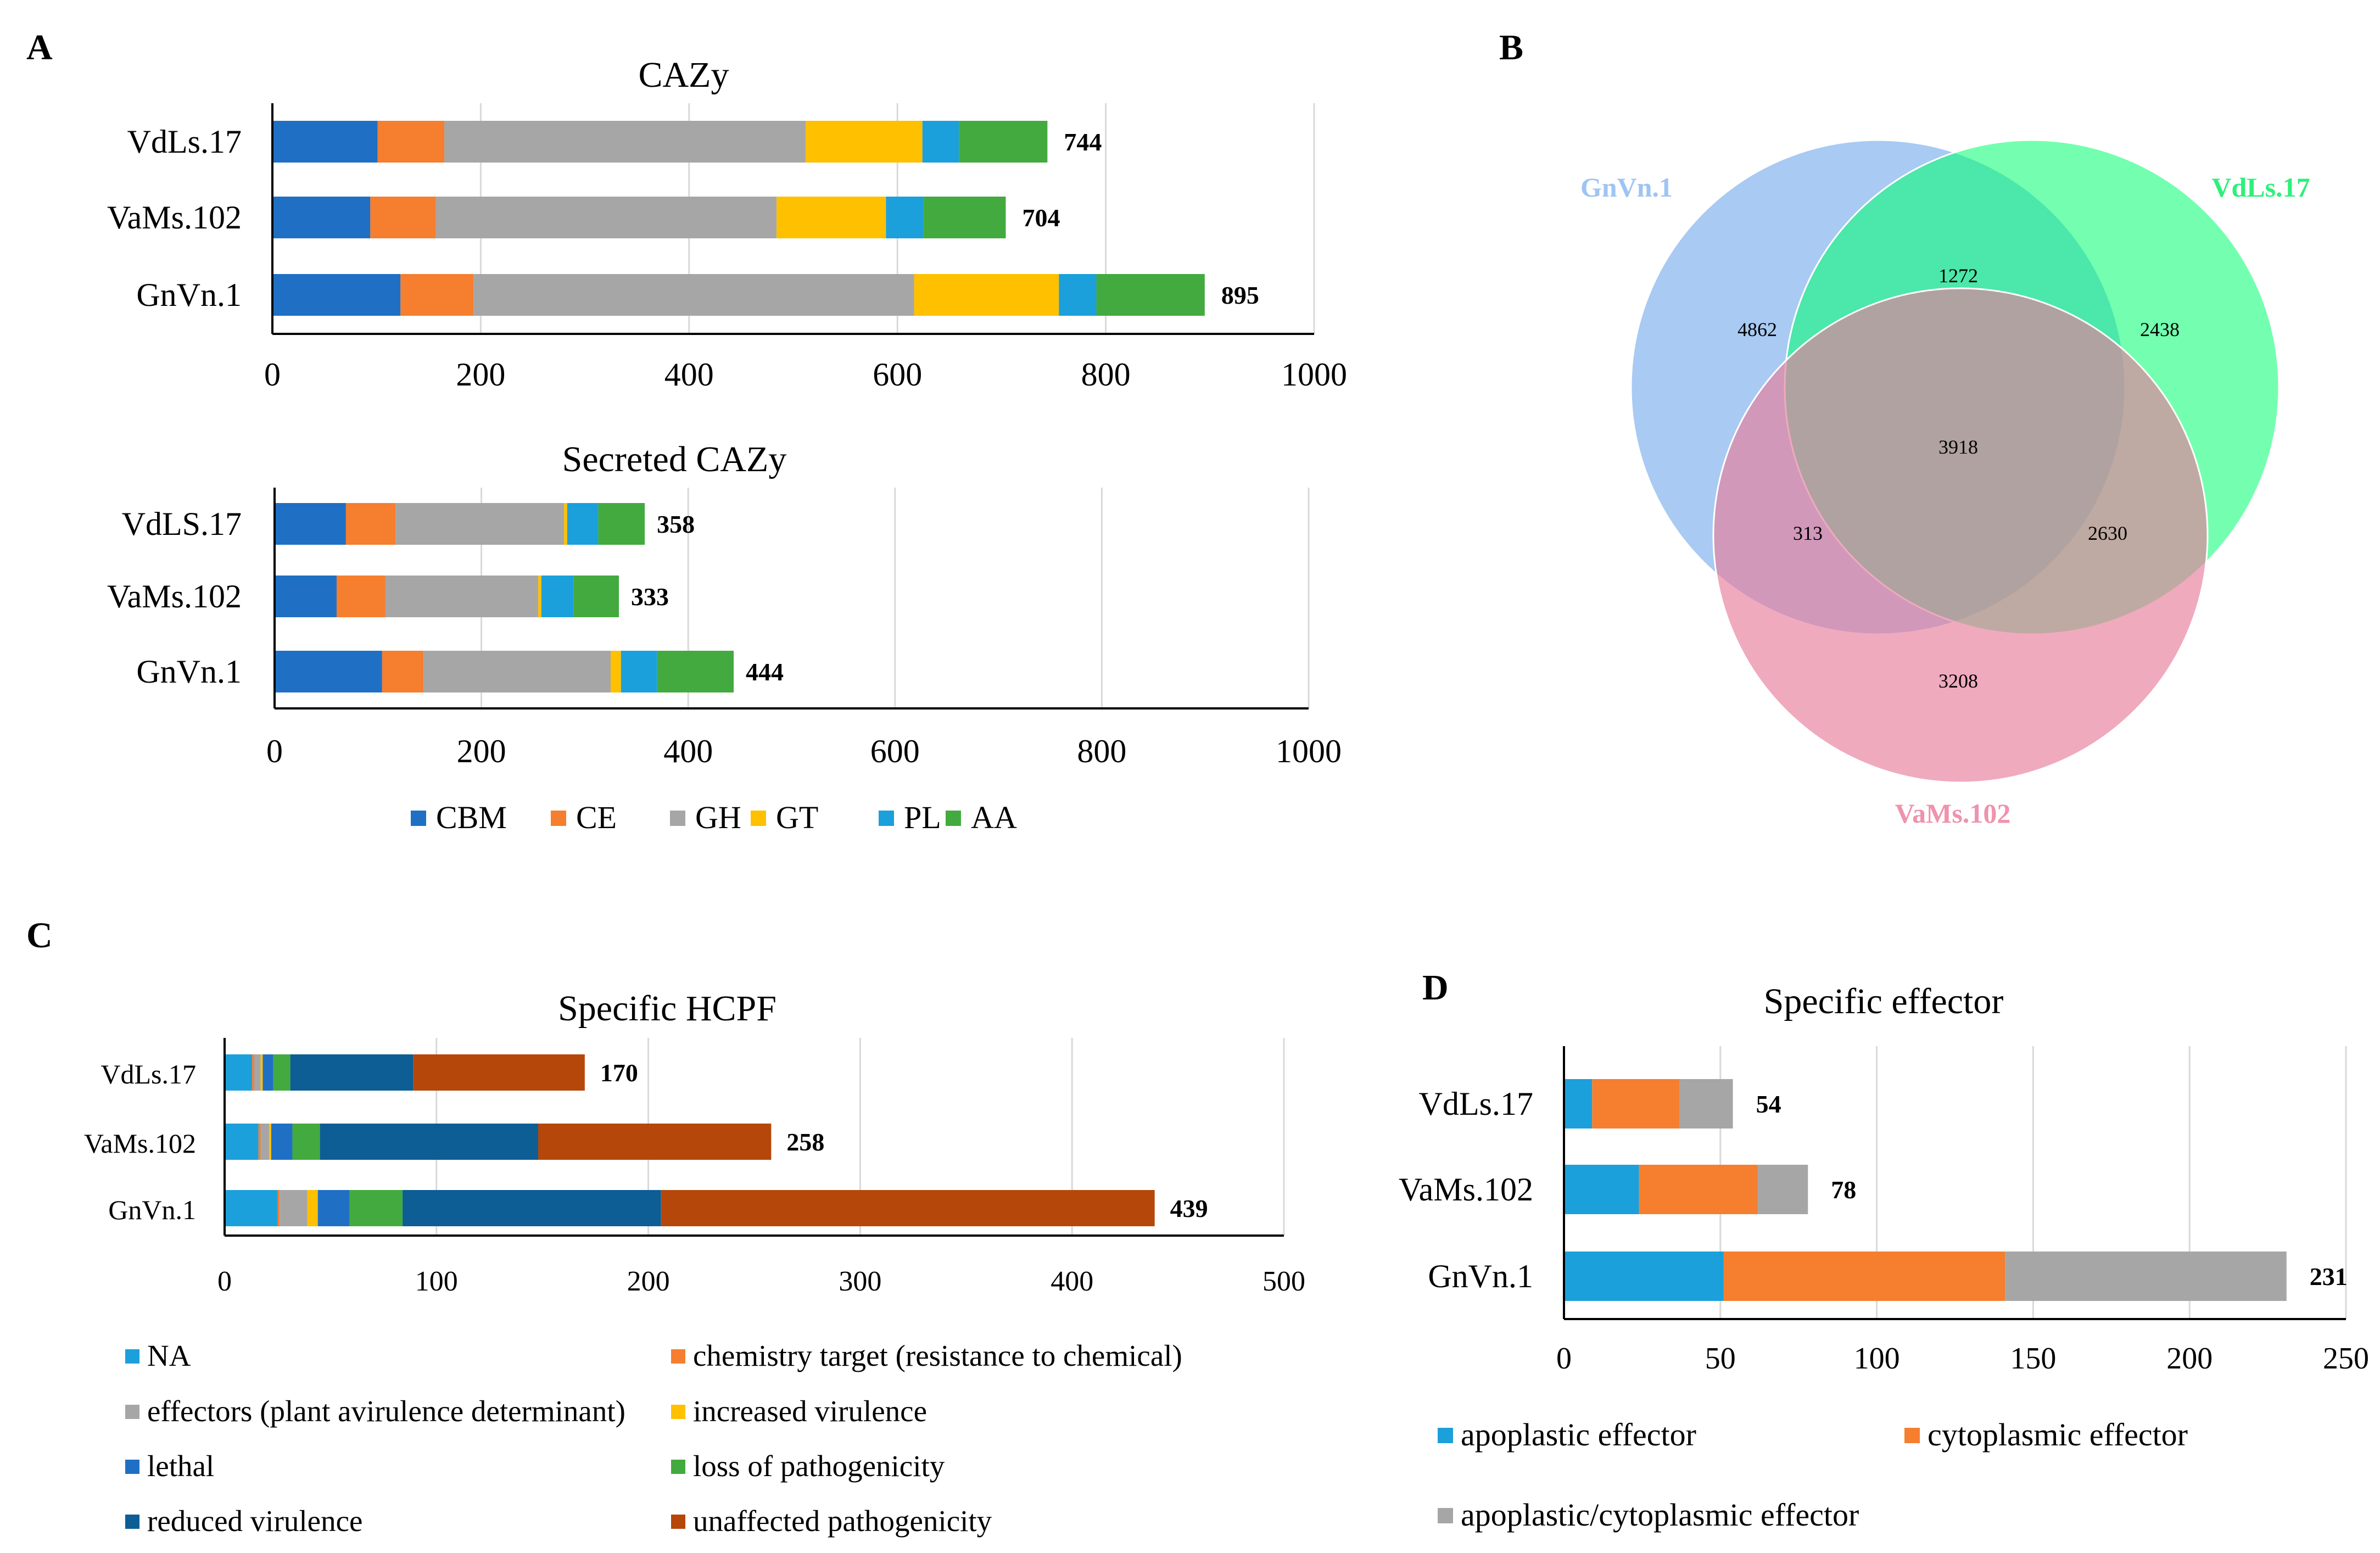  Describe the element at coordinates (1083, 142) in the screenshot. I see `cazy-total-vdls-17: 744` at that location.